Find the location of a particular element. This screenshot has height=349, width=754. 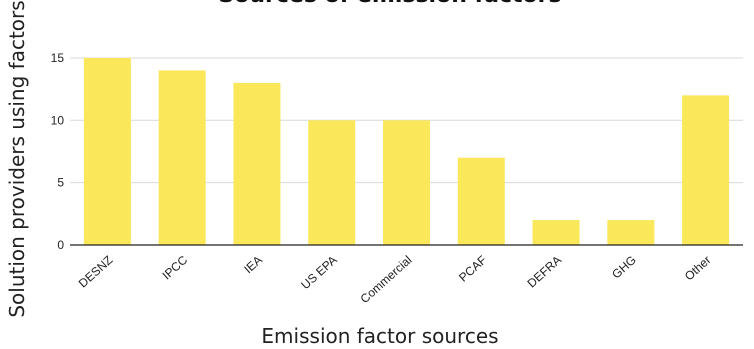

y-tick-label: 10 is located at coordinates (58, 120).